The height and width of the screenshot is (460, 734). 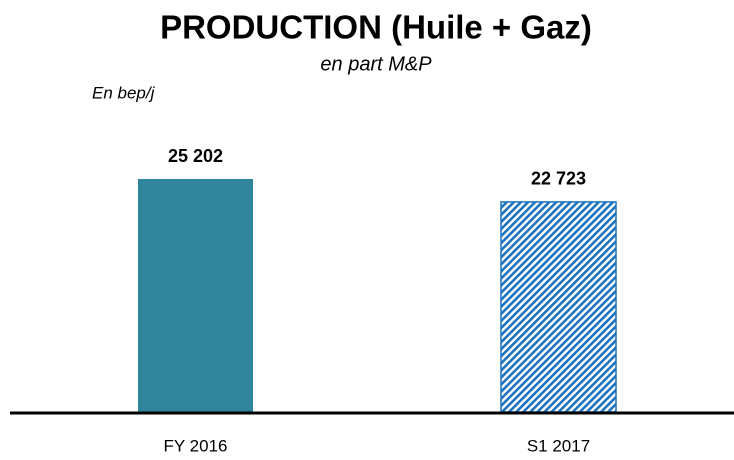 What do you see at coordinates (196, 445) in the screenshot?
I see `x-tick-label: FY 2016` at bounding box center [196, 445].